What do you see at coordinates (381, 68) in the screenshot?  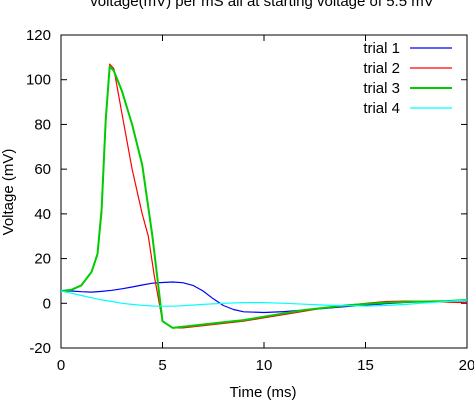 I see `legend-label: trial 2` at bounding box center [381, 68].